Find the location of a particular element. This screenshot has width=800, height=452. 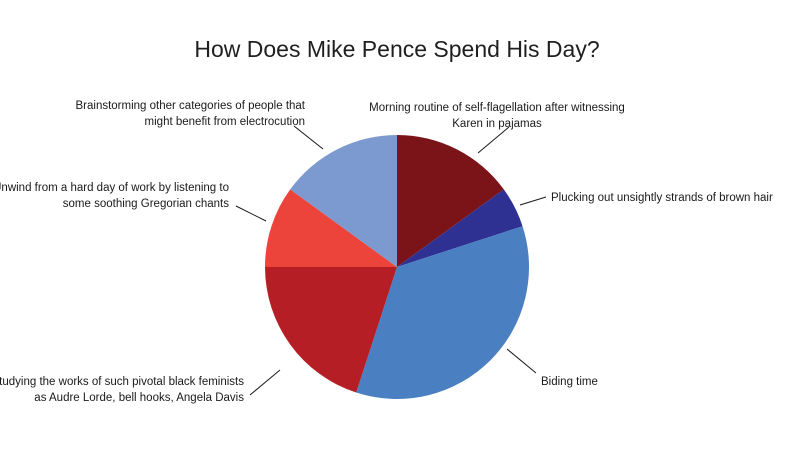

slice-label-line: Biding time is located at coordinates (569, 382).